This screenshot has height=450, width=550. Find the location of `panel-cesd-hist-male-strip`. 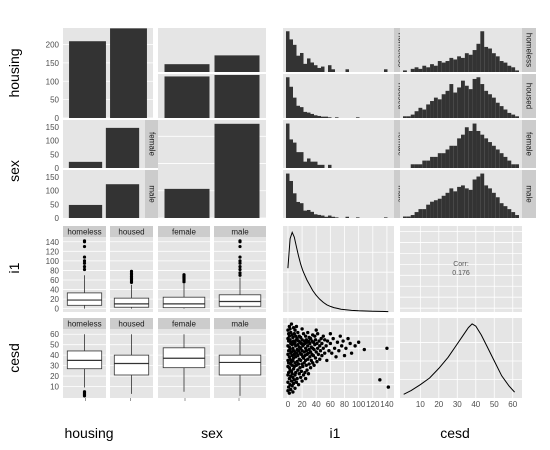

panel-cesd-hist-male-strip is located at coordinates (529, 194).